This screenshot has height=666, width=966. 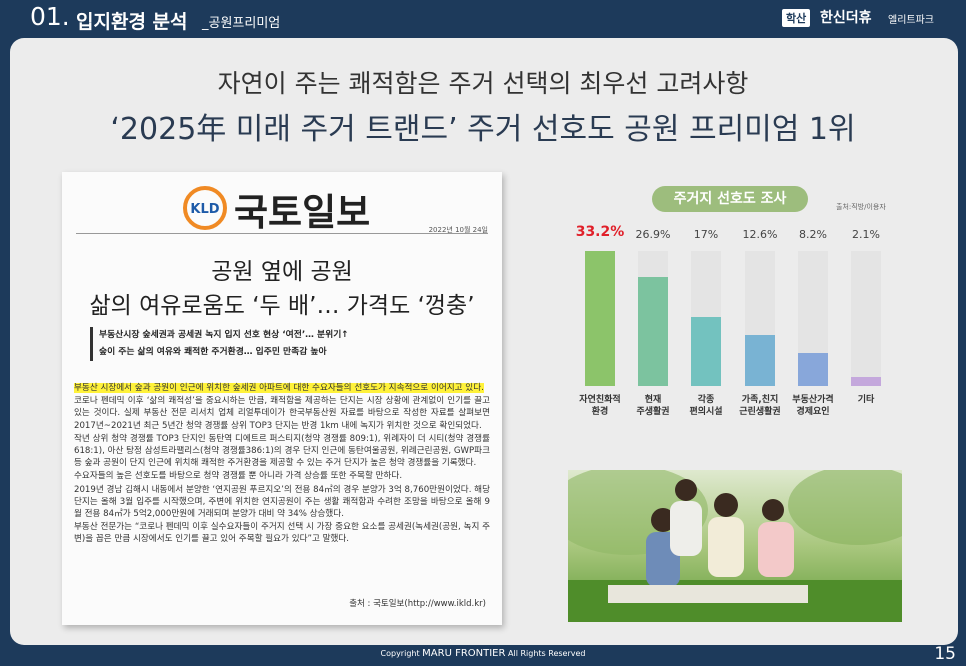 I want to click on value-label: 17%, so click(x=706, y=234).